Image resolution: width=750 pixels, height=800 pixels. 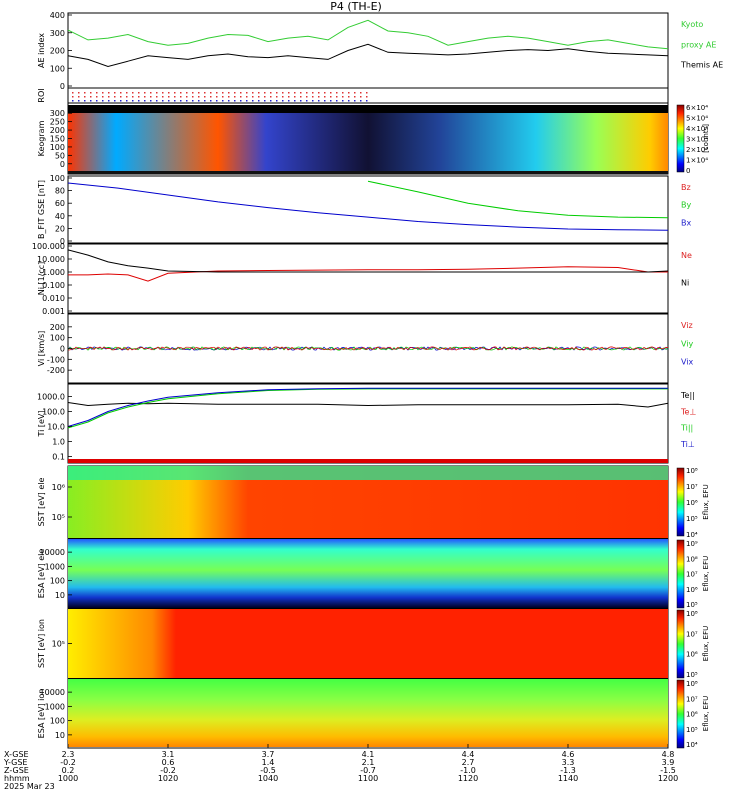 I want to click on esa_i-colorbar-tick: 10⁵, so click(x=692, y=730).